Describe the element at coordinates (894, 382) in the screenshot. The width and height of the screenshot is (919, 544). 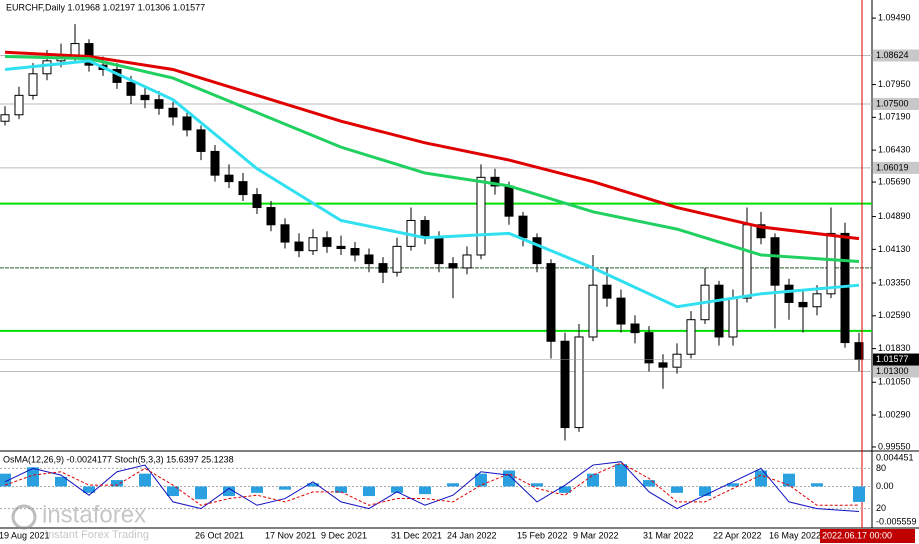
I see `y-tick-label: 1.01050` at that location.